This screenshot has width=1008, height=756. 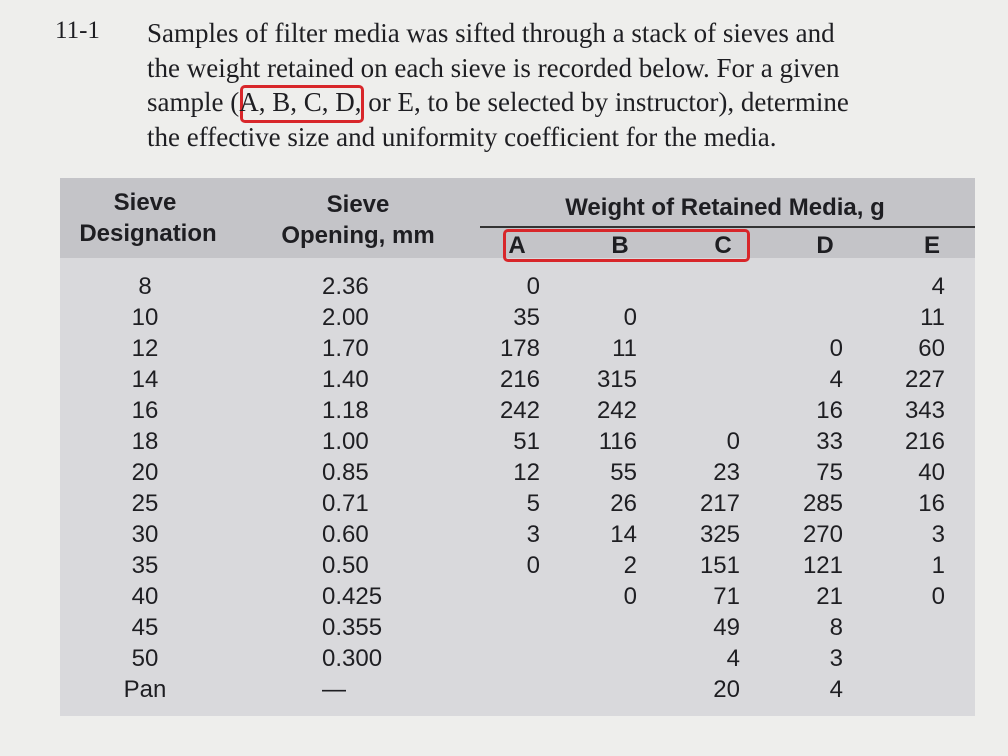 What do you see at coordinates (931, 245) in the screenshot?
I see `sample-header: E` at bounding box center [931, 245].